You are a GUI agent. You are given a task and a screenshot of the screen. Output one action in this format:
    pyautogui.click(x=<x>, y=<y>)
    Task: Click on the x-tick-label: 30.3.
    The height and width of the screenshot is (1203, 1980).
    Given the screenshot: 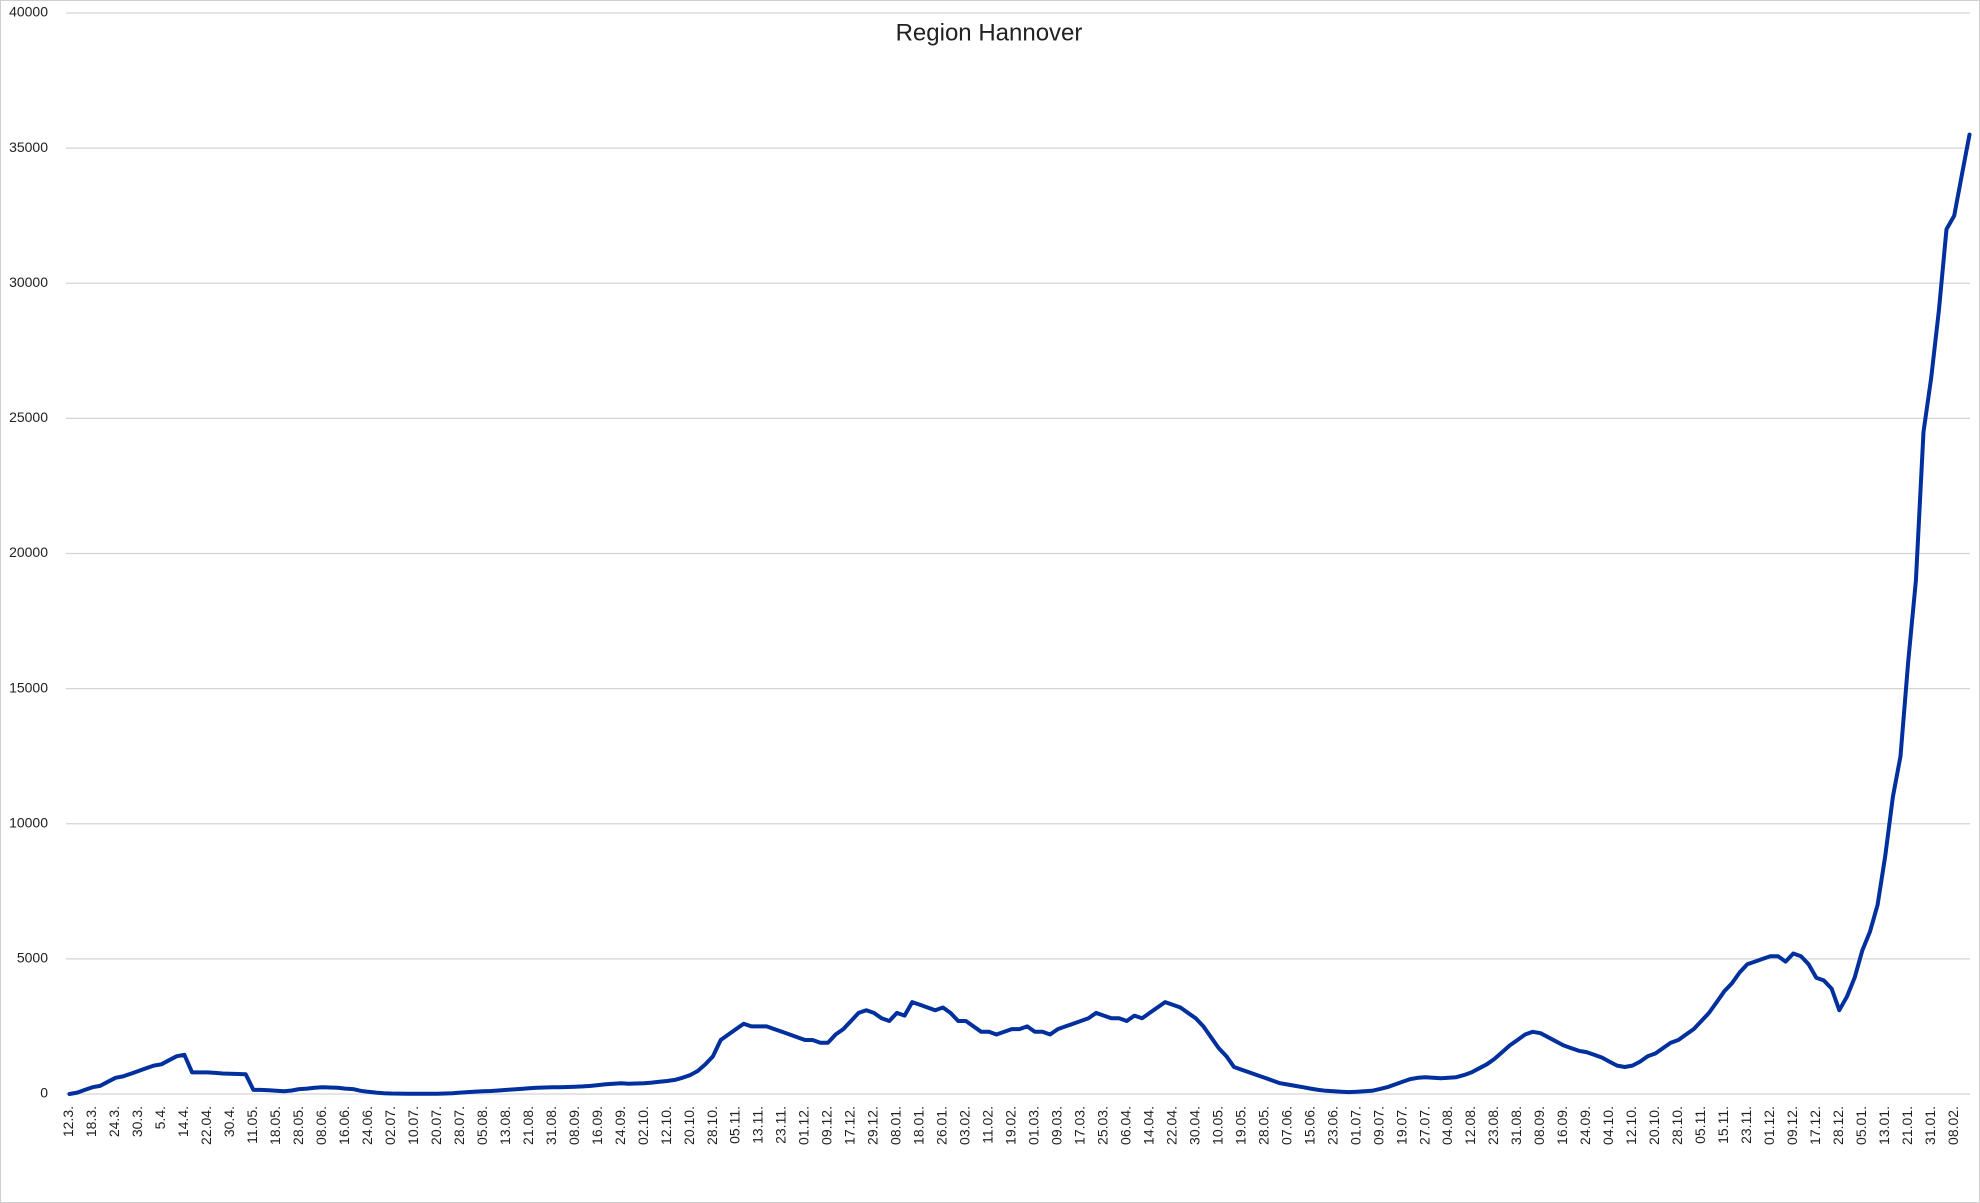 What is the action you would take?
    pyautogui.click(x=137, y=1121)
    